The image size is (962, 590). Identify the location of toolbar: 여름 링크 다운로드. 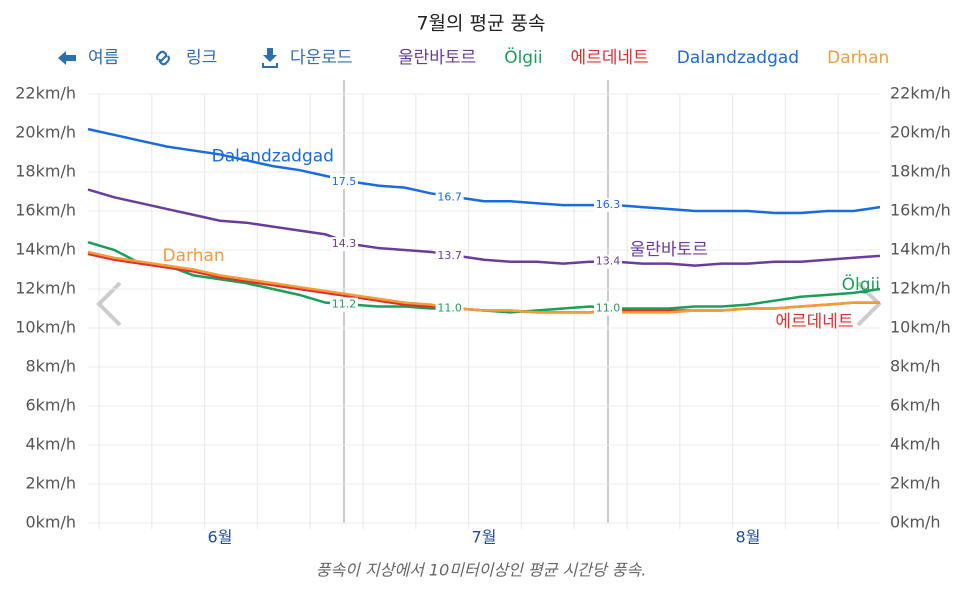
(205, 58).